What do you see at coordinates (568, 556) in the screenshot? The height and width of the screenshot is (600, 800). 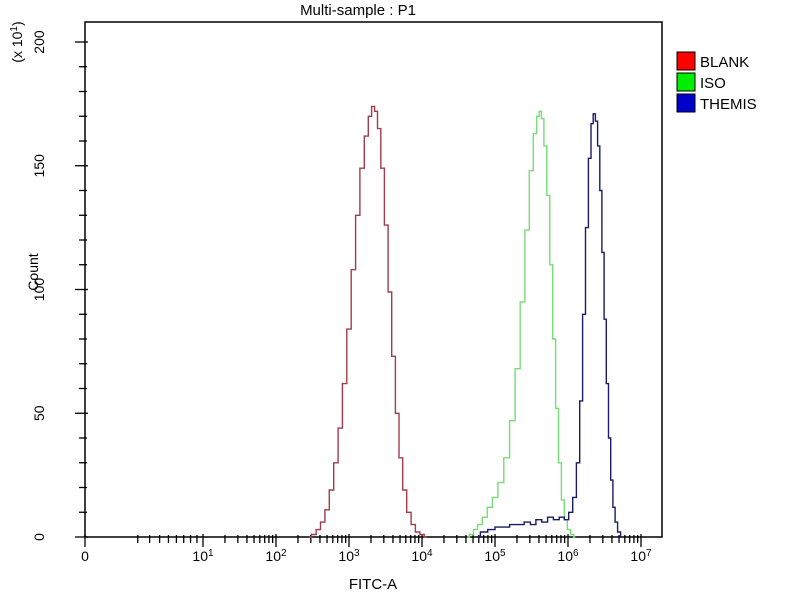 I see `x-tick-label: 106` at bounding box center [568, 556].